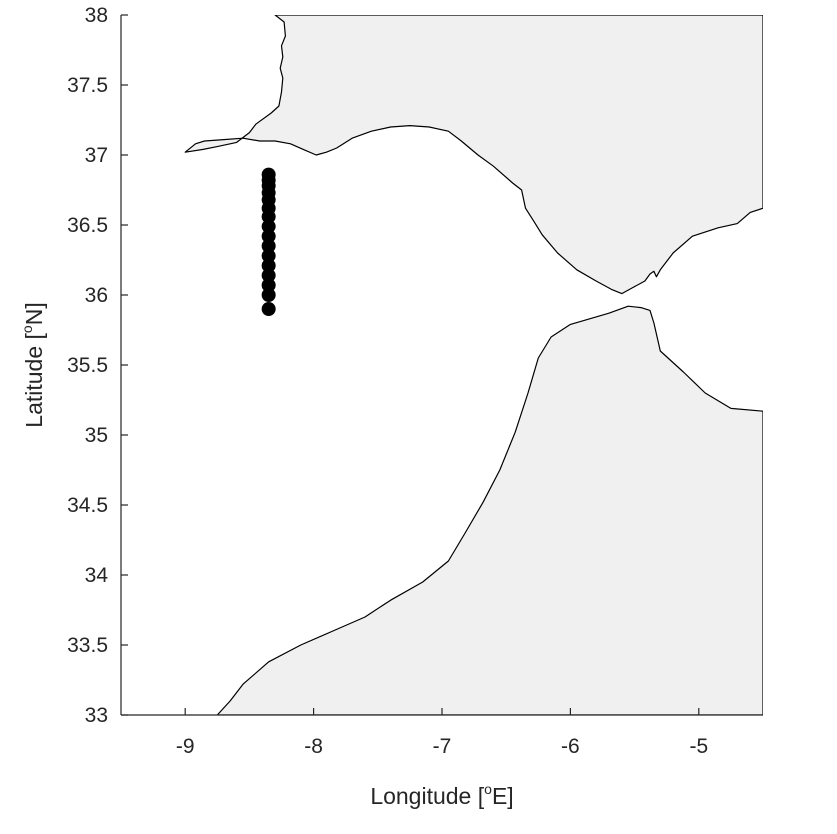 The height and width of the screenshot is (834, 837). I want to click on station-markers, so click(268, 241).